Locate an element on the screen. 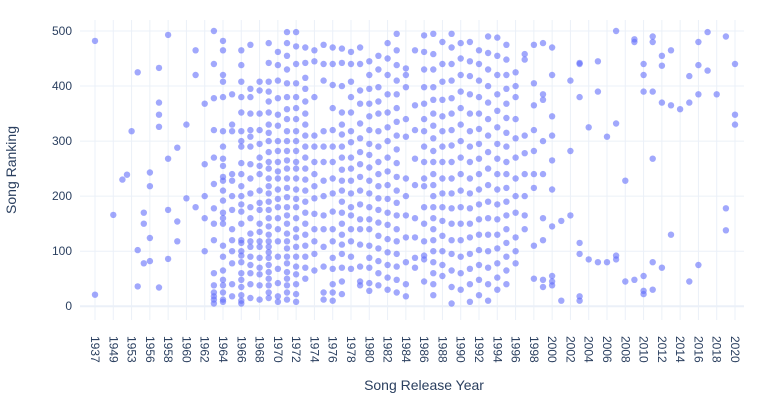 The image size is (784, 400). x-tick-label: 1972 is located at coordinates (296, 349).